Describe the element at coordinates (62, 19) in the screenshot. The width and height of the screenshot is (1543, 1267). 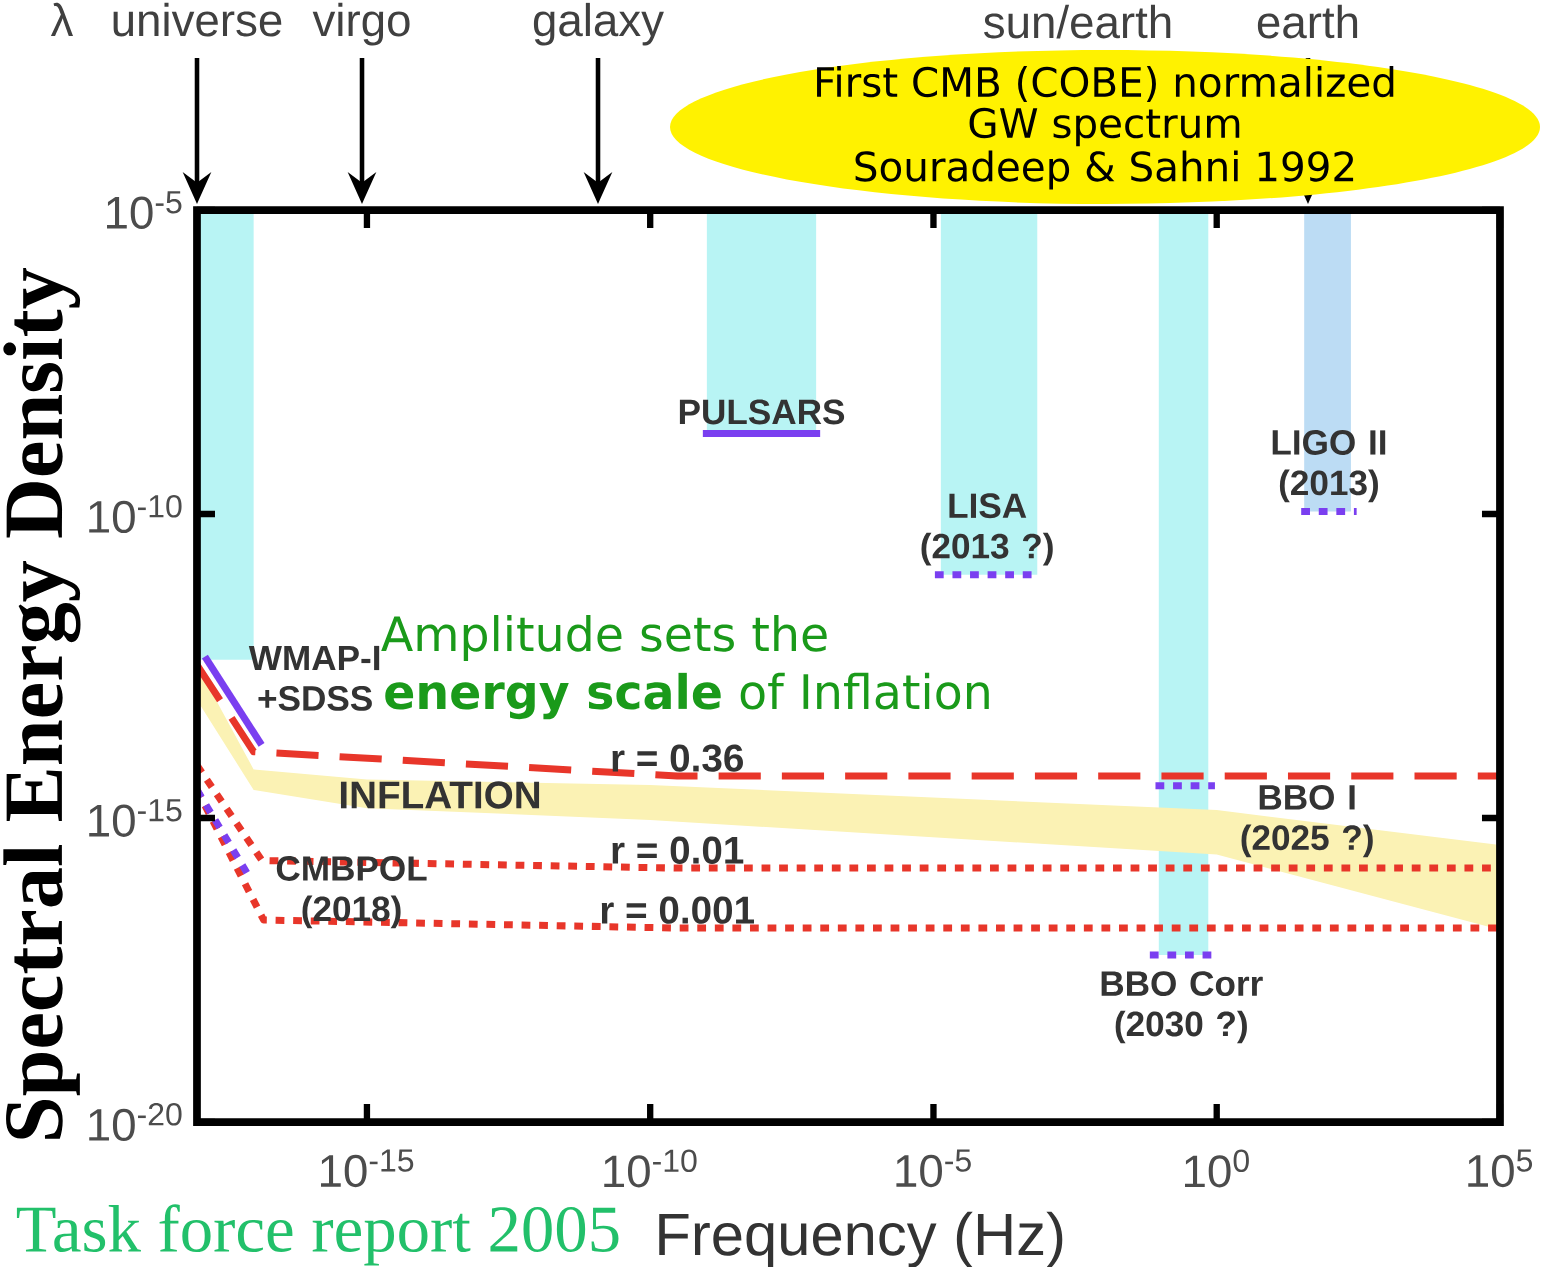
I see `text: λ` at that location.